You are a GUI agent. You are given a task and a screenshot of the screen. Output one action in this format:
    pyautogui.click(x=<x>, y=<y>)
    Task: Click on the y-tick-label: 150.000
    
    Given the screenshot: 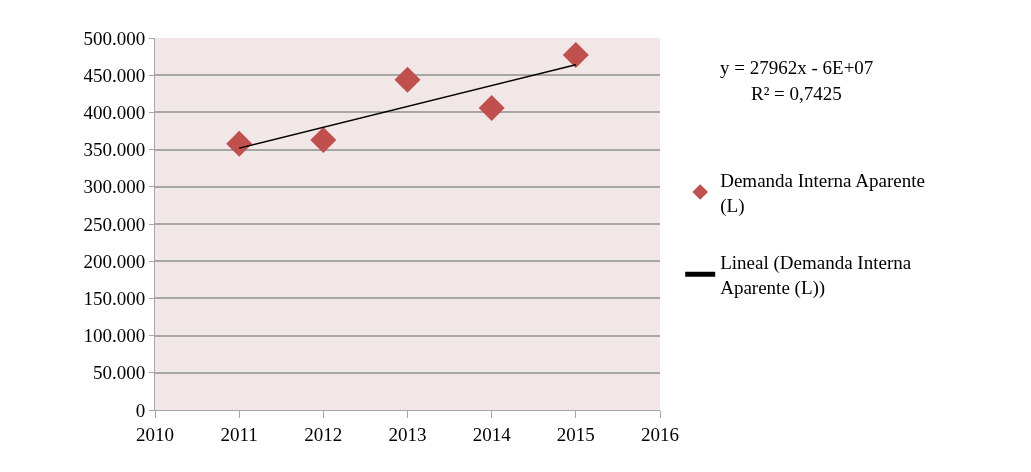 What is the action you would take?
    pyautogui.click(x=114, y=299)
    